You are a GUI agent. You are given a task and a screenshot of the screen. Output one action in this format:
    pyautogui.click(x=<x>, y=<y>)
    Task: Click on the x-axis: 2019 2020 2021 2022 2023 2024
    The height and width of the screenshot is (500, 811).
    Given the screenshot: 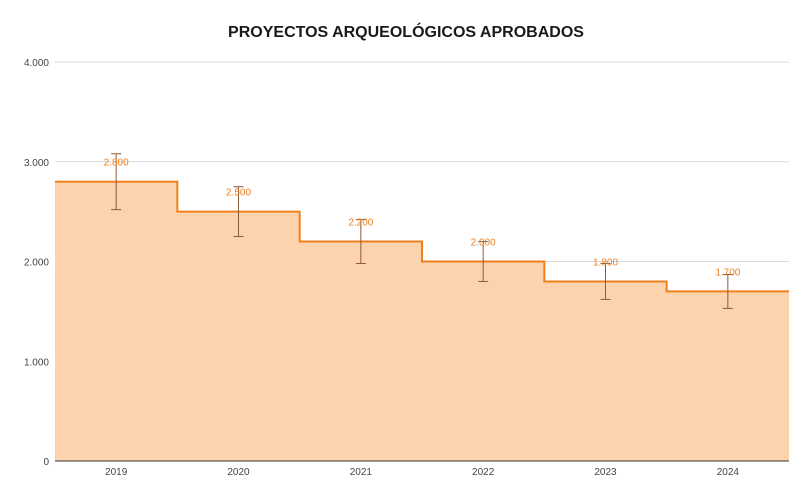 What is the action you would take?
    pyautogui.click(x=422, y=472)
    